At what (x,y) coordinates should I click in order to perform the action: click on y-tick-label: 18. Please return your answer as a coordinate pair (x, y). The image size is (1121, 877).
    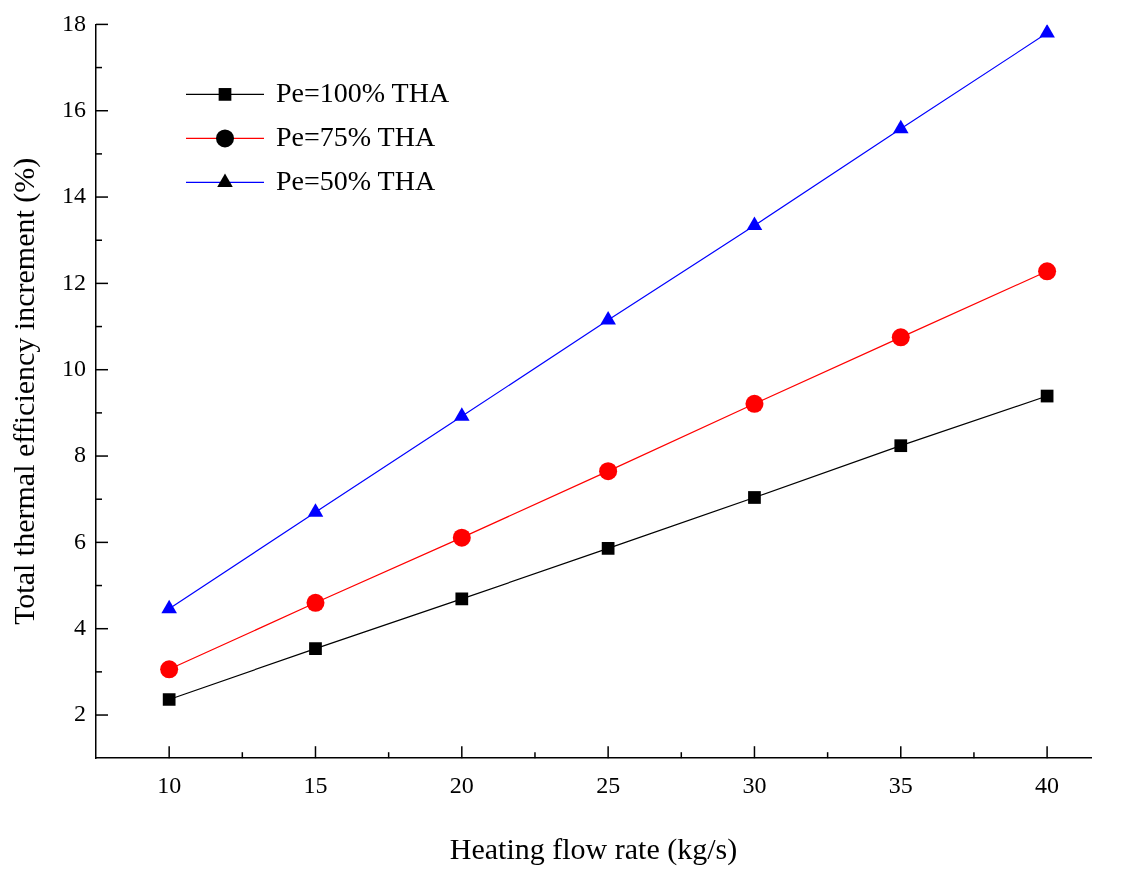
    Looking at the image, I should click on (74, 22).